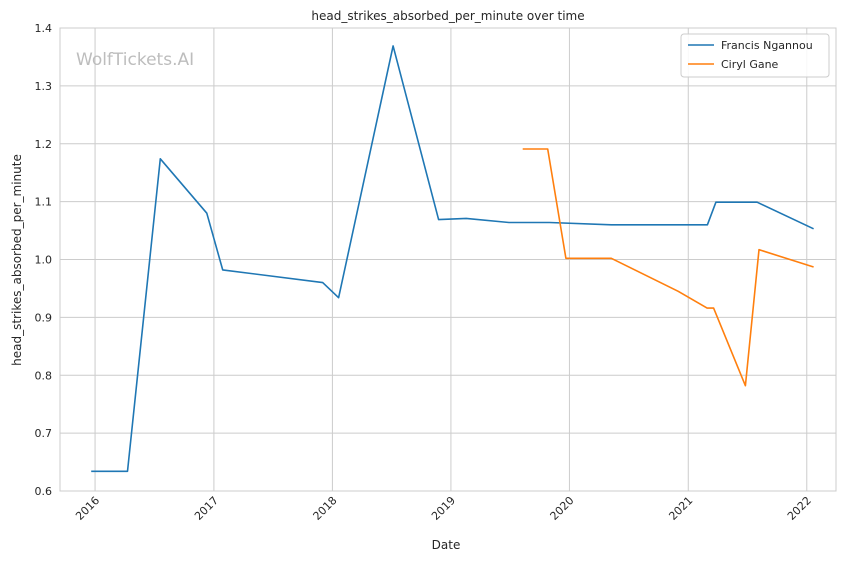  I want to click on y-tick-label: 1.1, so click(44, 202).